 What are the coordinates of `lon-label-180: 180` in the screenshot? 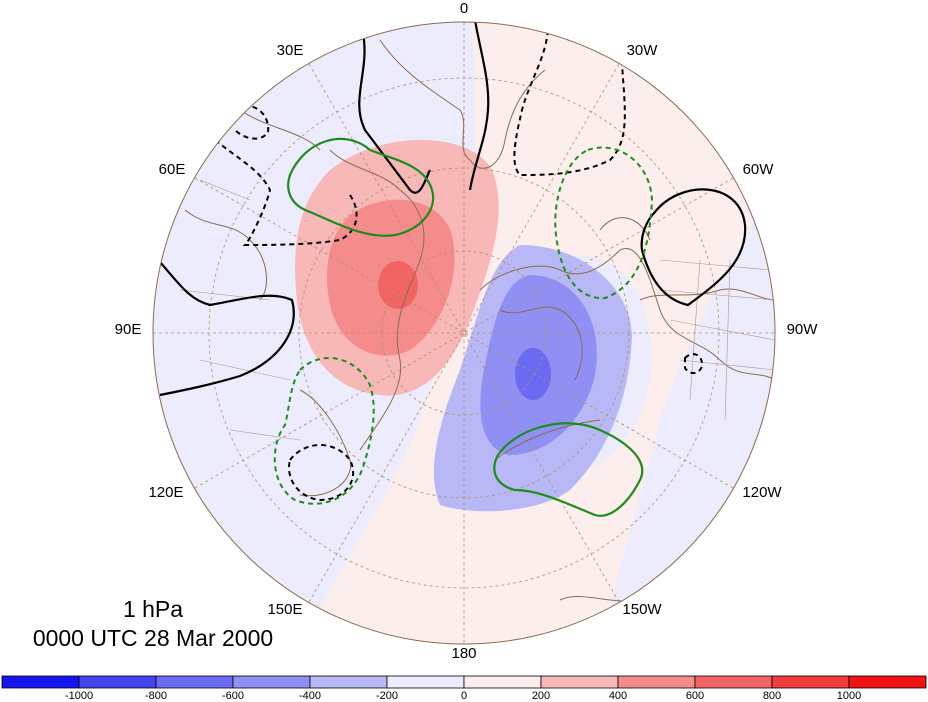 It's located at (463, 653).